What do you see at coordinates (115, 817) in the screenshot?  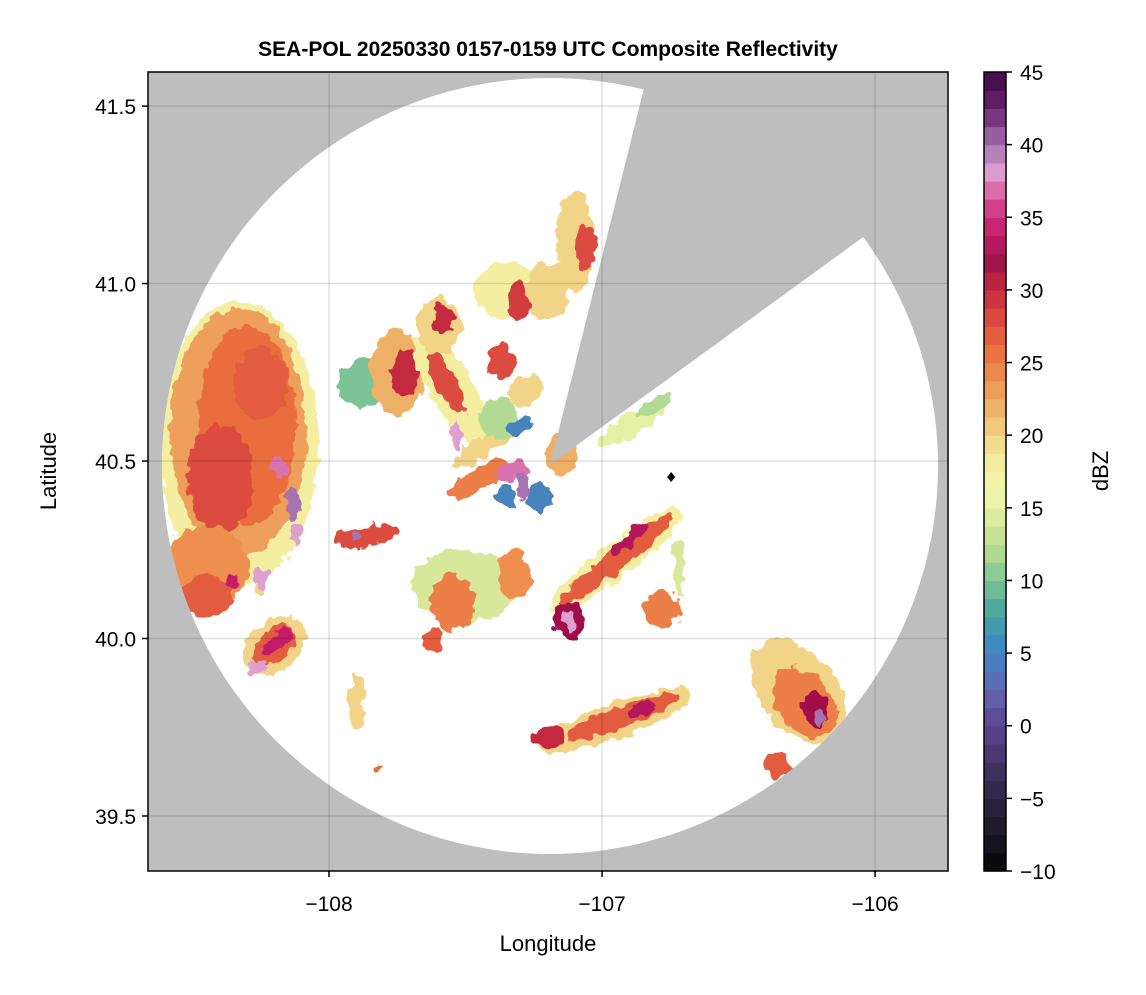 I see `y-tick-label: 39.5` at bounding box center [115, 817].